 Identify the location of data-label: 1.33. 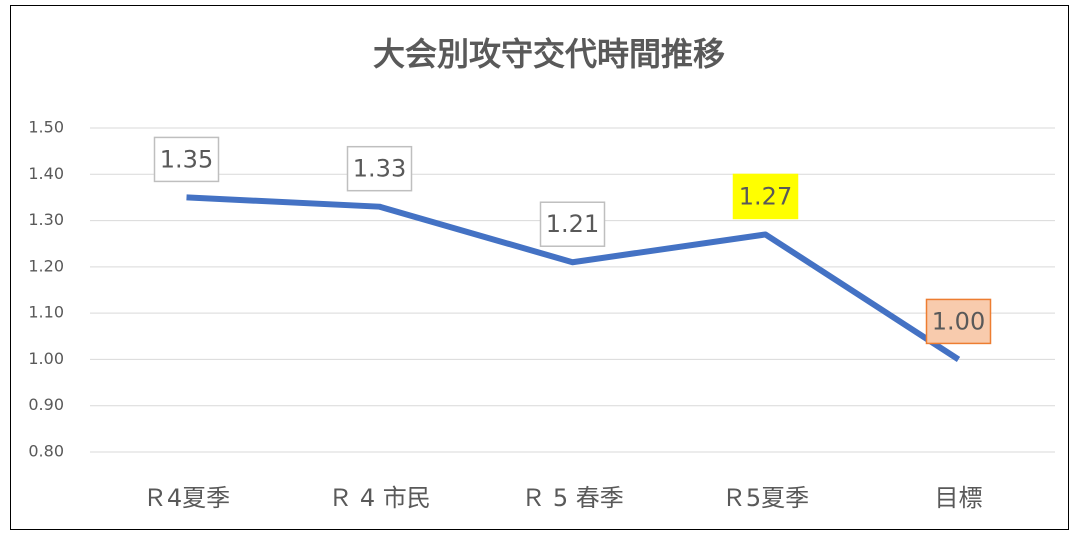
(379, 169).